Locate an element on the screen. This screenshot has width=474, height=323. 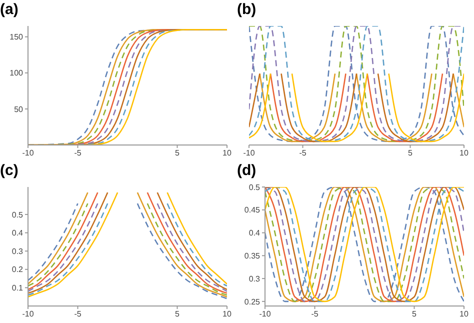
y-tick-label: 0.1 is located at coordinates (18, 288).